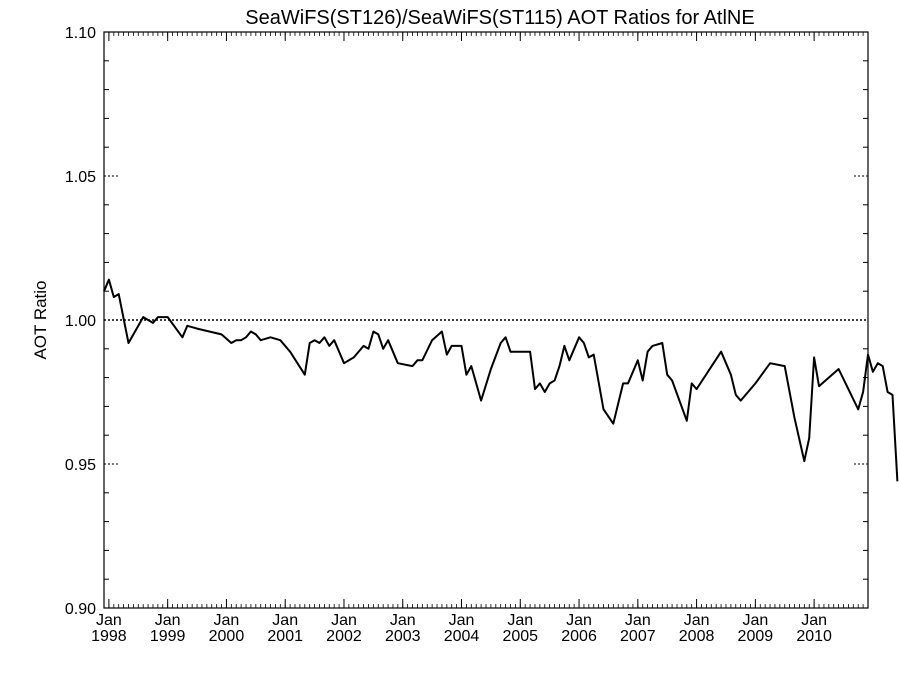 This screenshot has height=675, width=900. I want to click on y-tick-label: 0.95, so click(80, 465).